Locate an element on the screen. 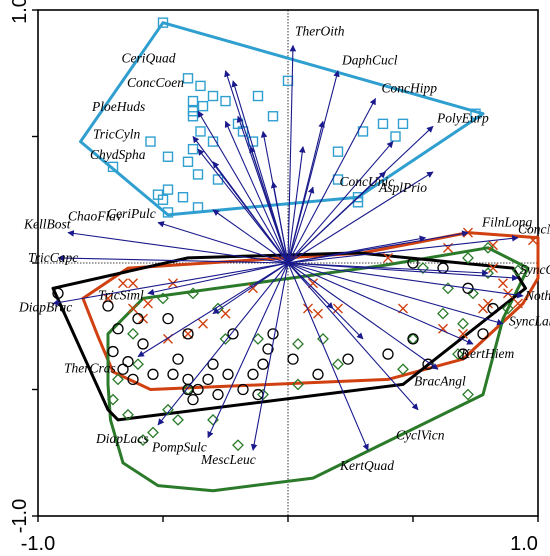  x-tick-label: -1.0 is located at coordinates (38, 544).